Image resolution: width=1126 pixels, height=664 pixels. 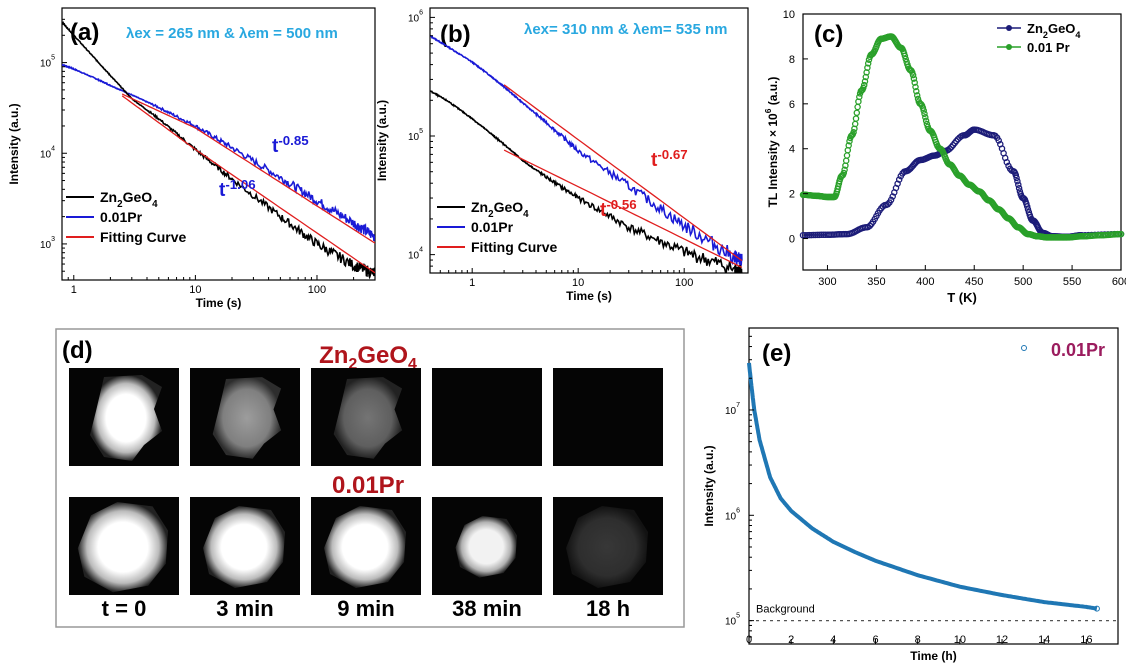 What do you see at coordinates (1024, 348) in the screenshot?
I see `legend-marker` at bounding box center [1024, 348].